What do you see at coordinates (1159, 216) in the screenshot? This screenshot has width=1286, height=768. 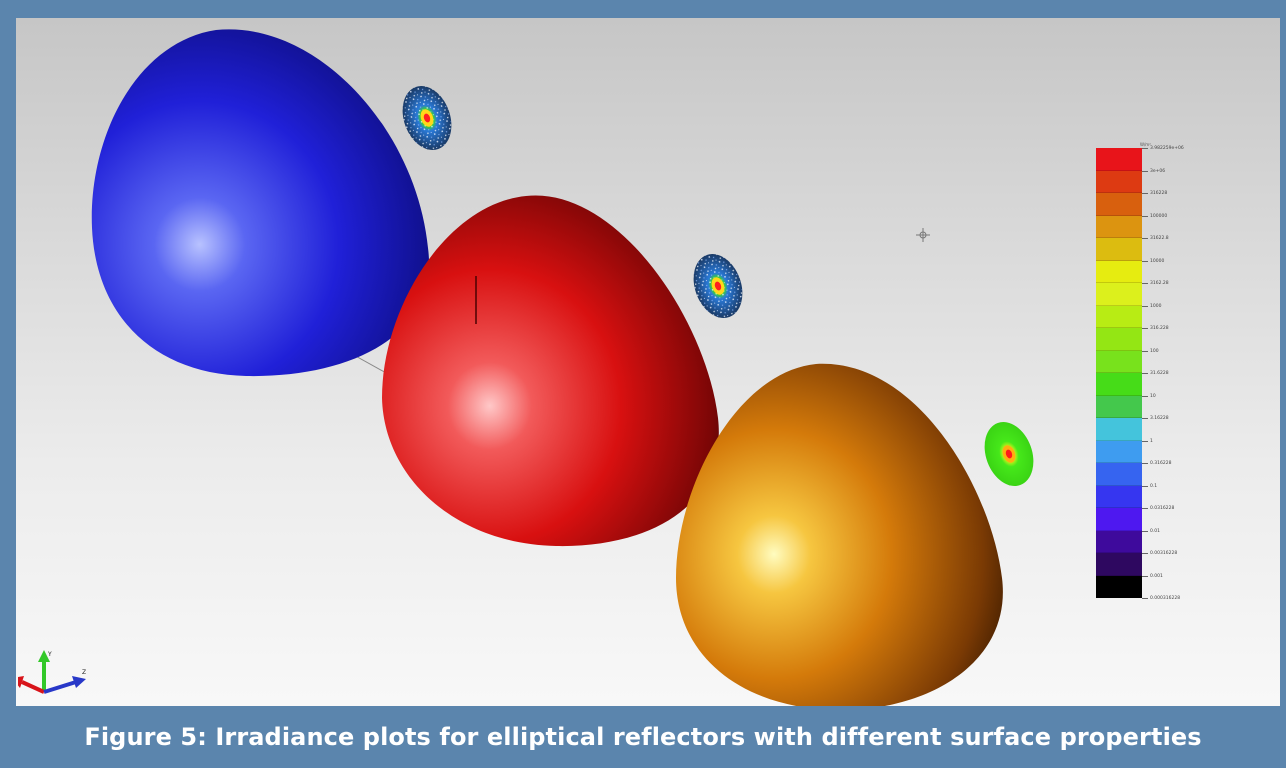 I see `legend-label: 100000` at bounding box center [1159, 216].